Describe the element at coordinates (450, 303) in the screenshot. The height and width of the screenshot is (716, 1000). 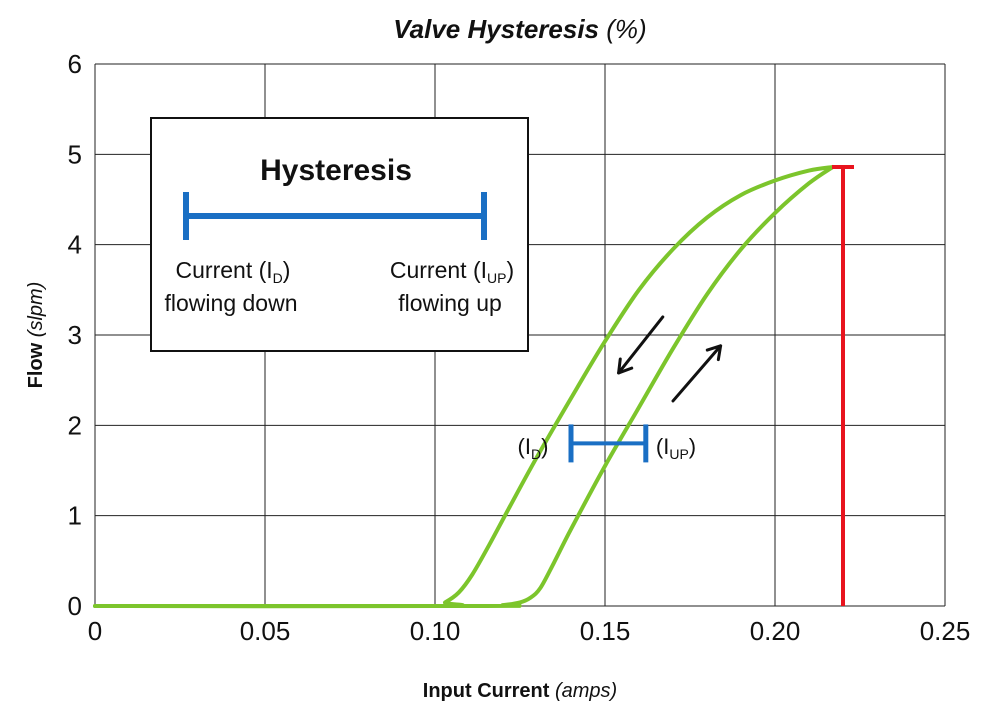
I see `legend-right-line2: flowing up` at that location.